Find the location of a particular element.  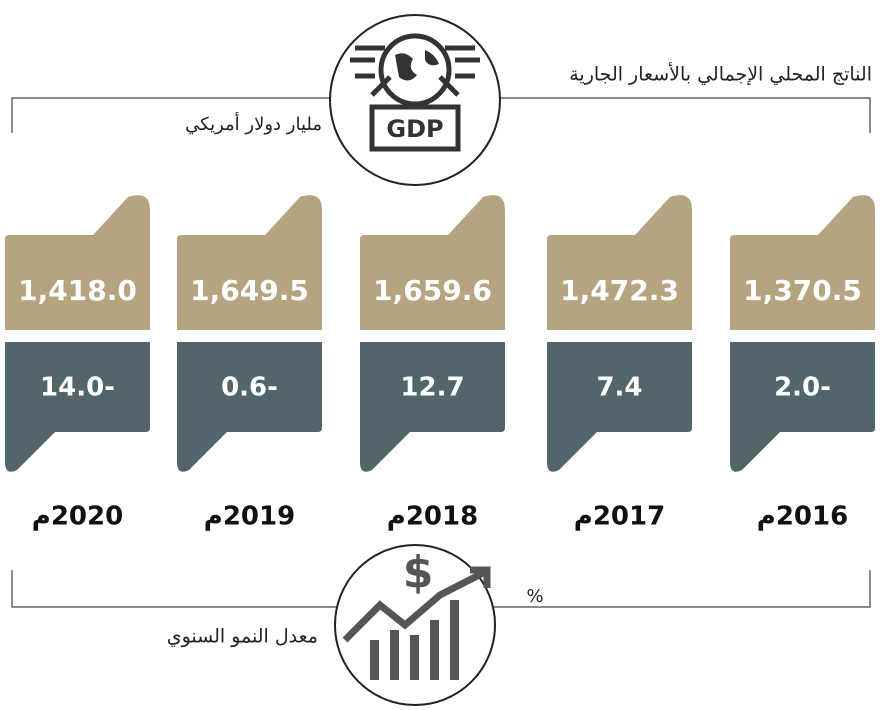

year-label: 2016م is located at coordinates (802, 517).